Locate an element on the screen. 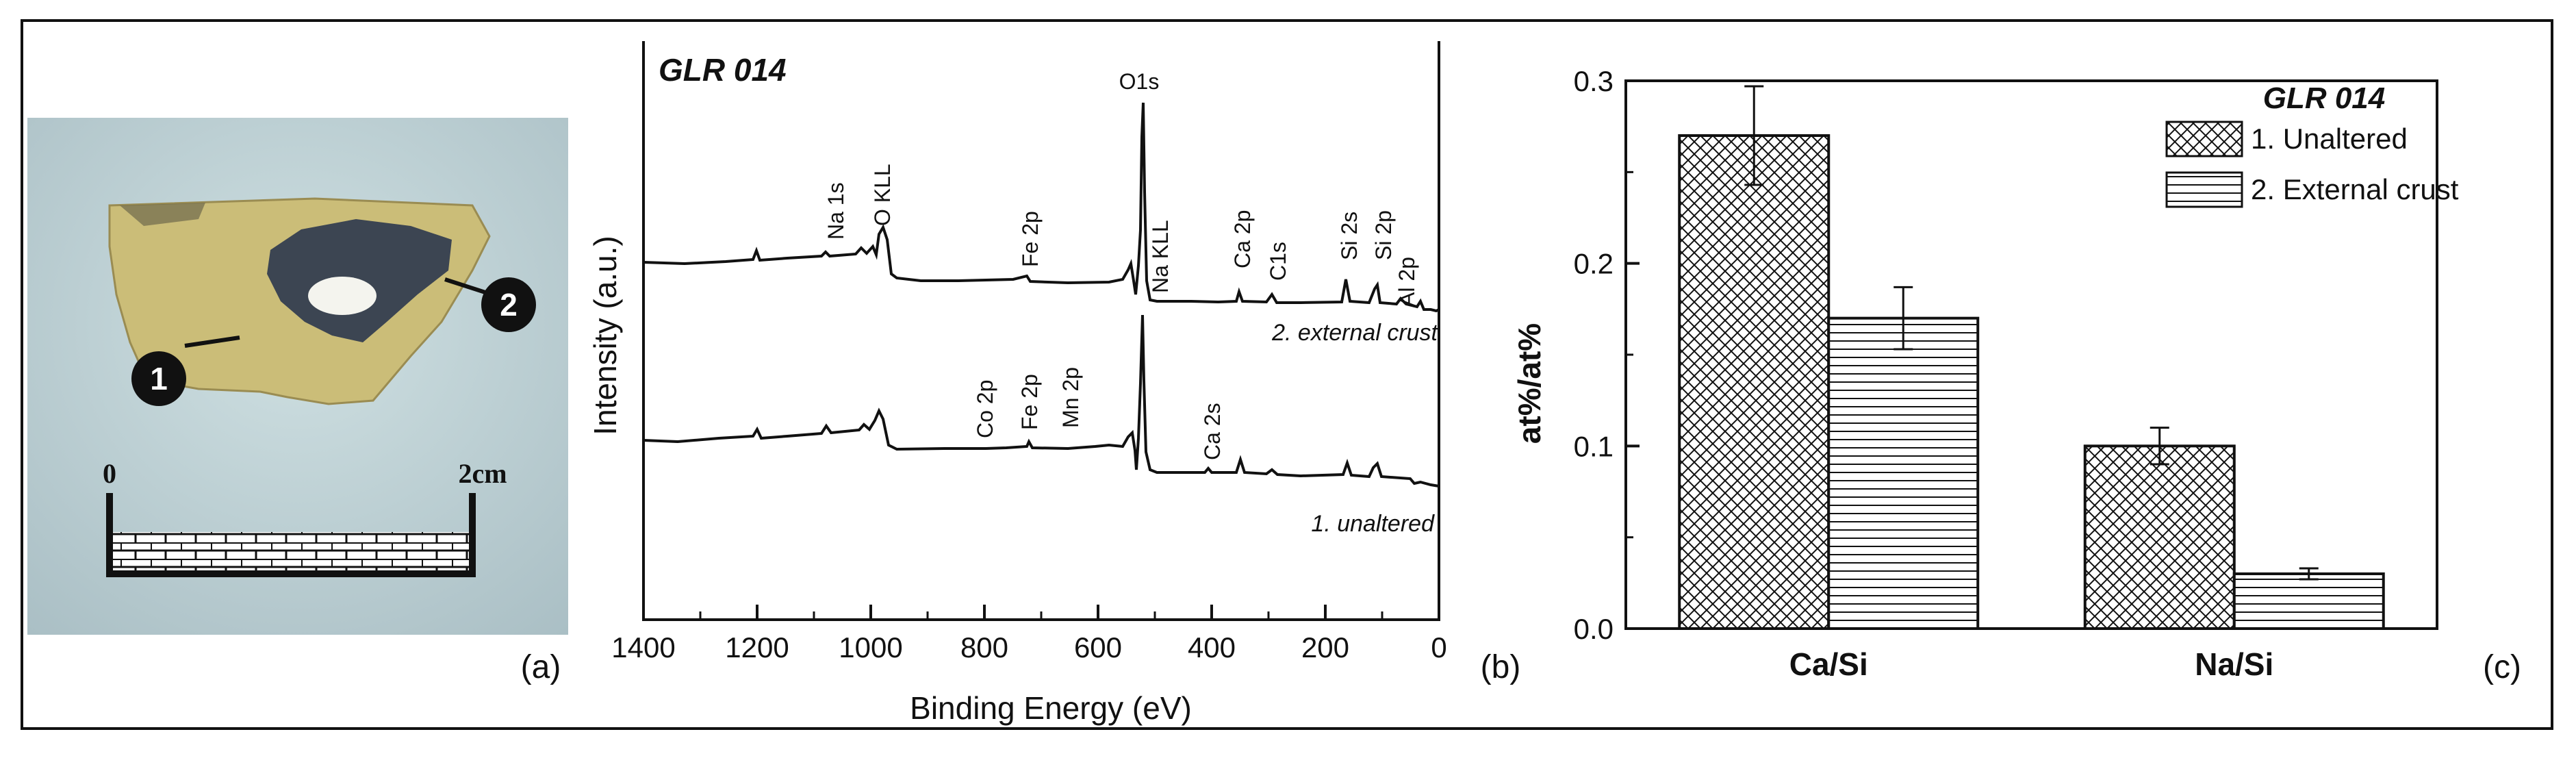 The width and height of the screenshot is (2576, 758). peak-label-fe-2p-unaltered: Fe 2p is located at coordinates (1029, 402).